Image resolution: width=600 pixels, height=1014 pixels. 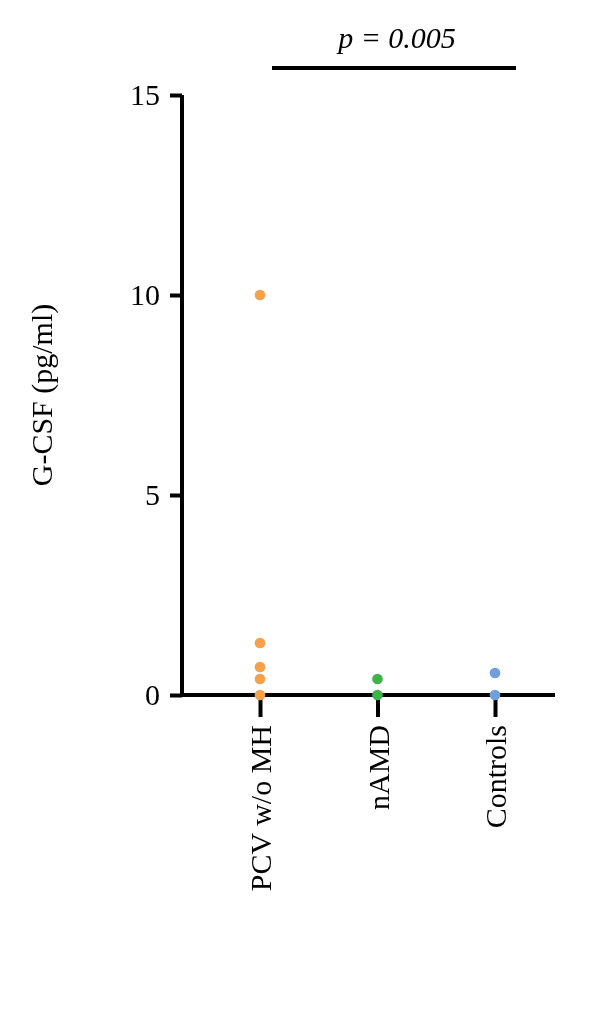 I want to click on x-tick-label: Controls, so click(x=495, y=777).